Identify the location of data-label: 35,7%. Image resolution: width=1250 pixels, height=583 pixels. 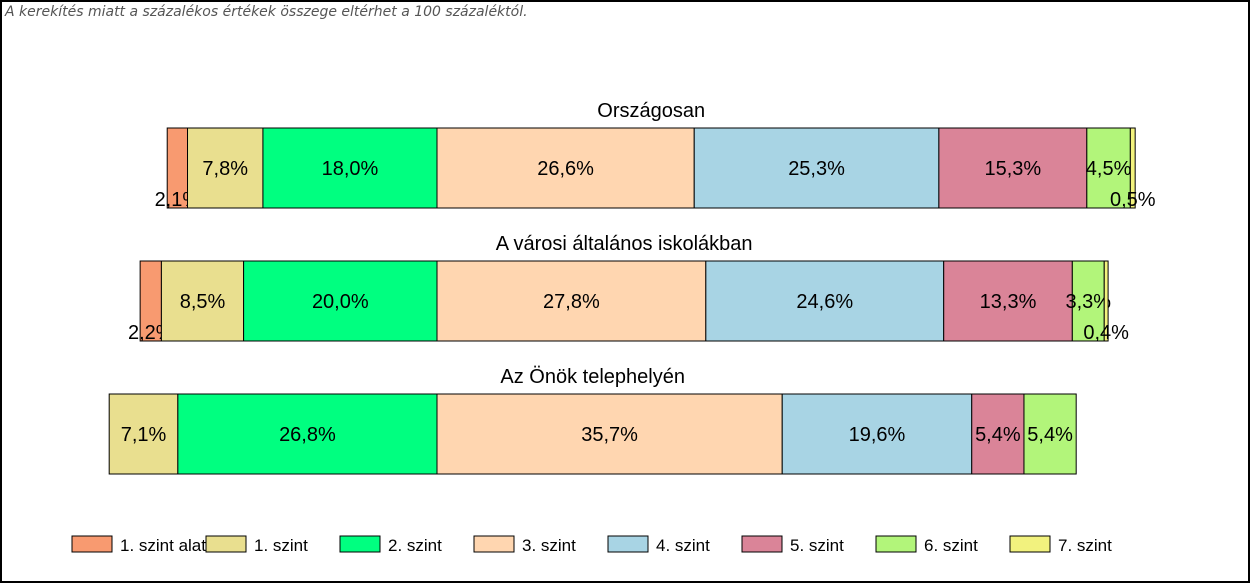
(609, 435).